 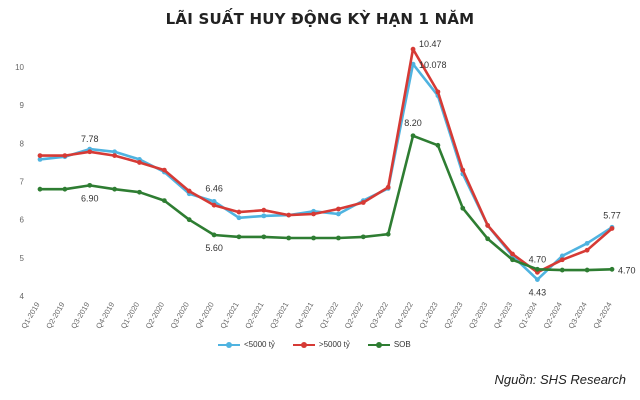 I want to click on legend-label-over-5000: >5000 tỷ, so click(x=334, y=344).